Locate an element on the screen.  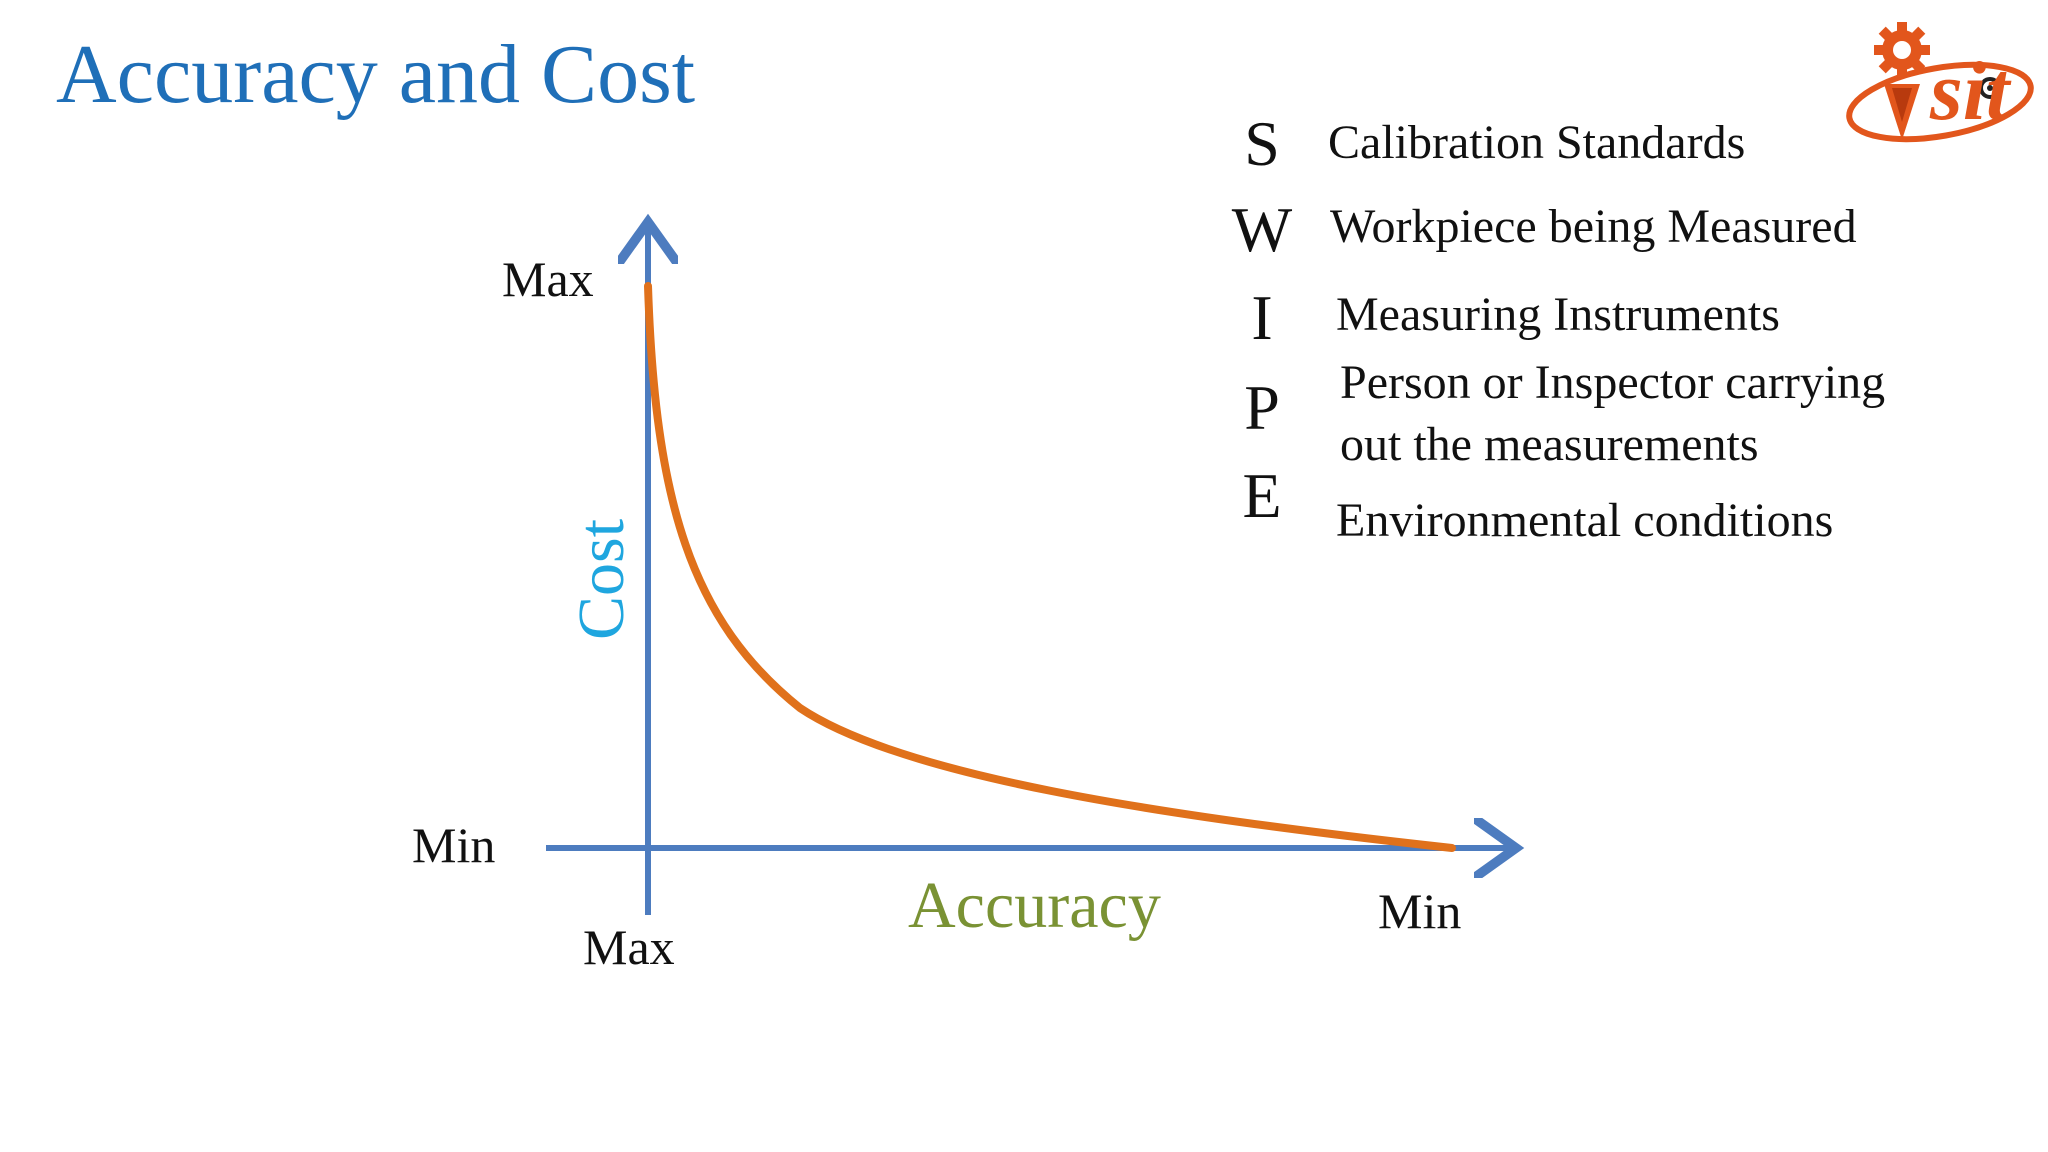
gear-icon is located at coordinates (1940, 82).